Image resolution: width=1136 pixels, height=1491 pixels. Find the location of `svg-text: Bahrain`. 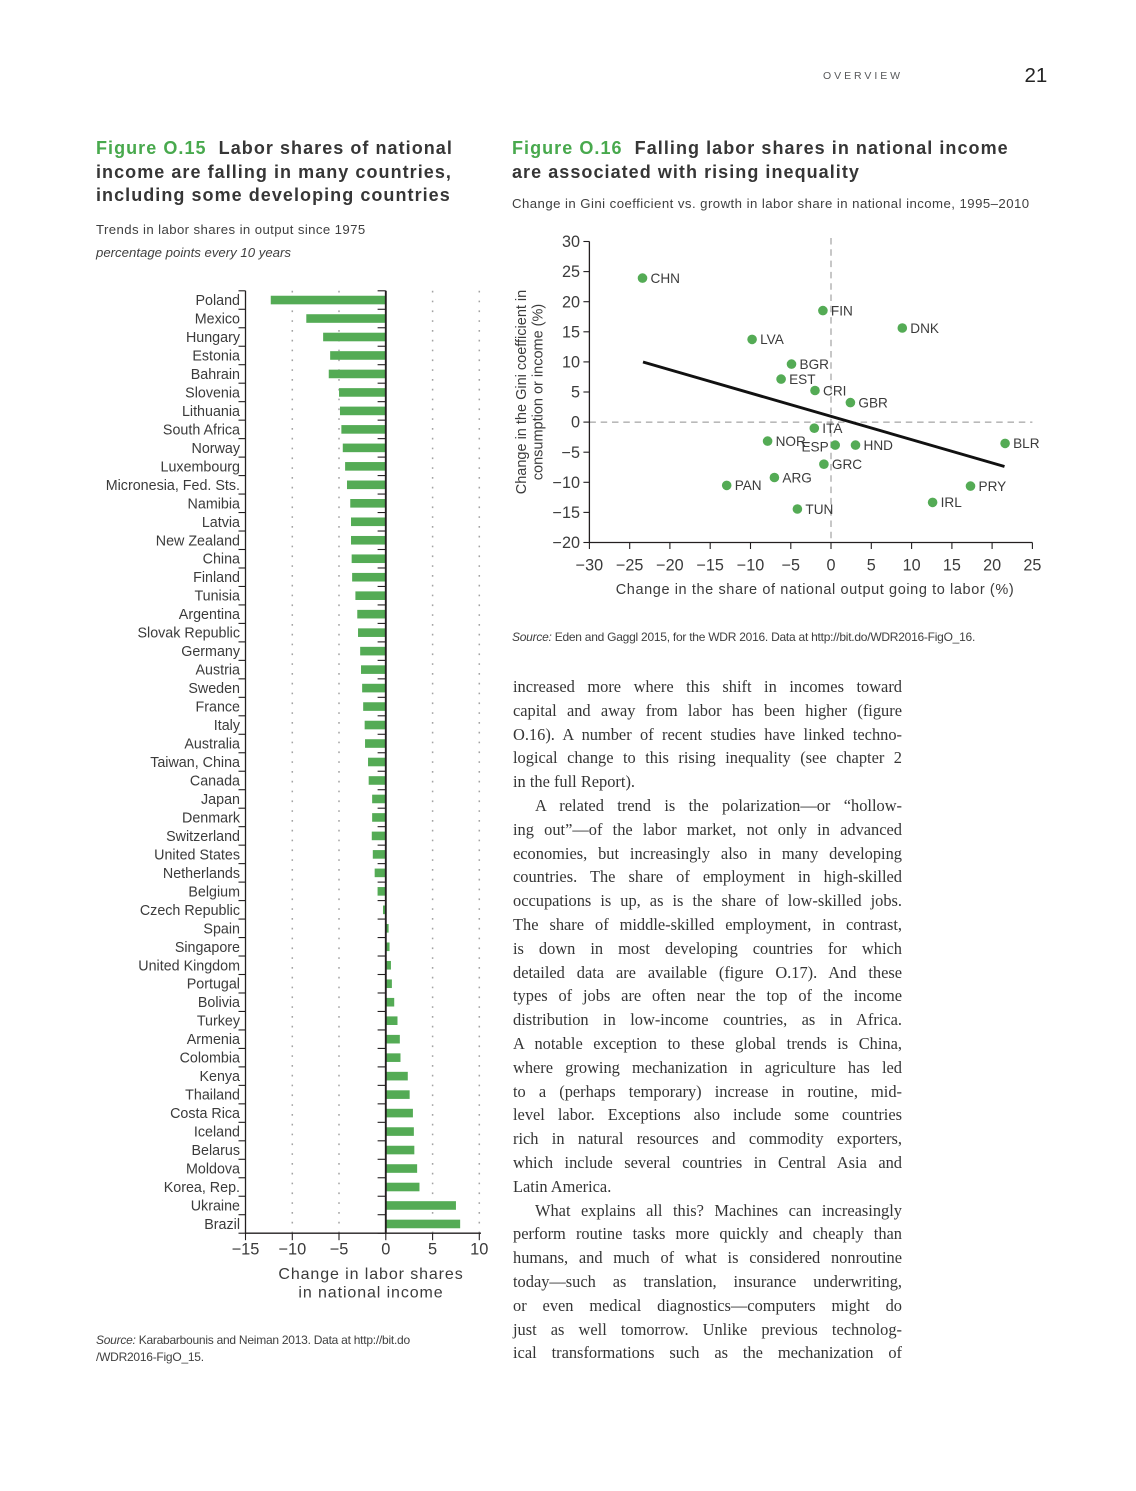

svg-text: Bahrain is located at coordinates (215, 375).